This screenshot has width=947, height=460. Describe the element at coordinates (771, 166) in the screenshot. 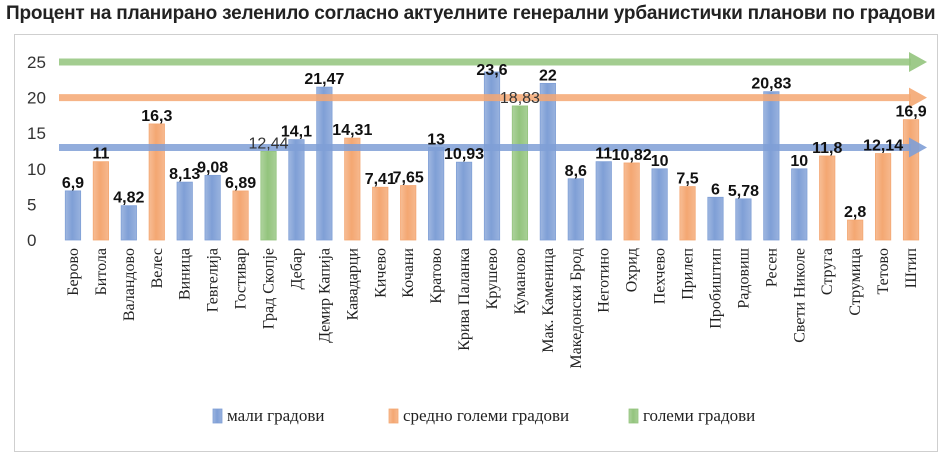

I see `bar-Ресен` at that location.